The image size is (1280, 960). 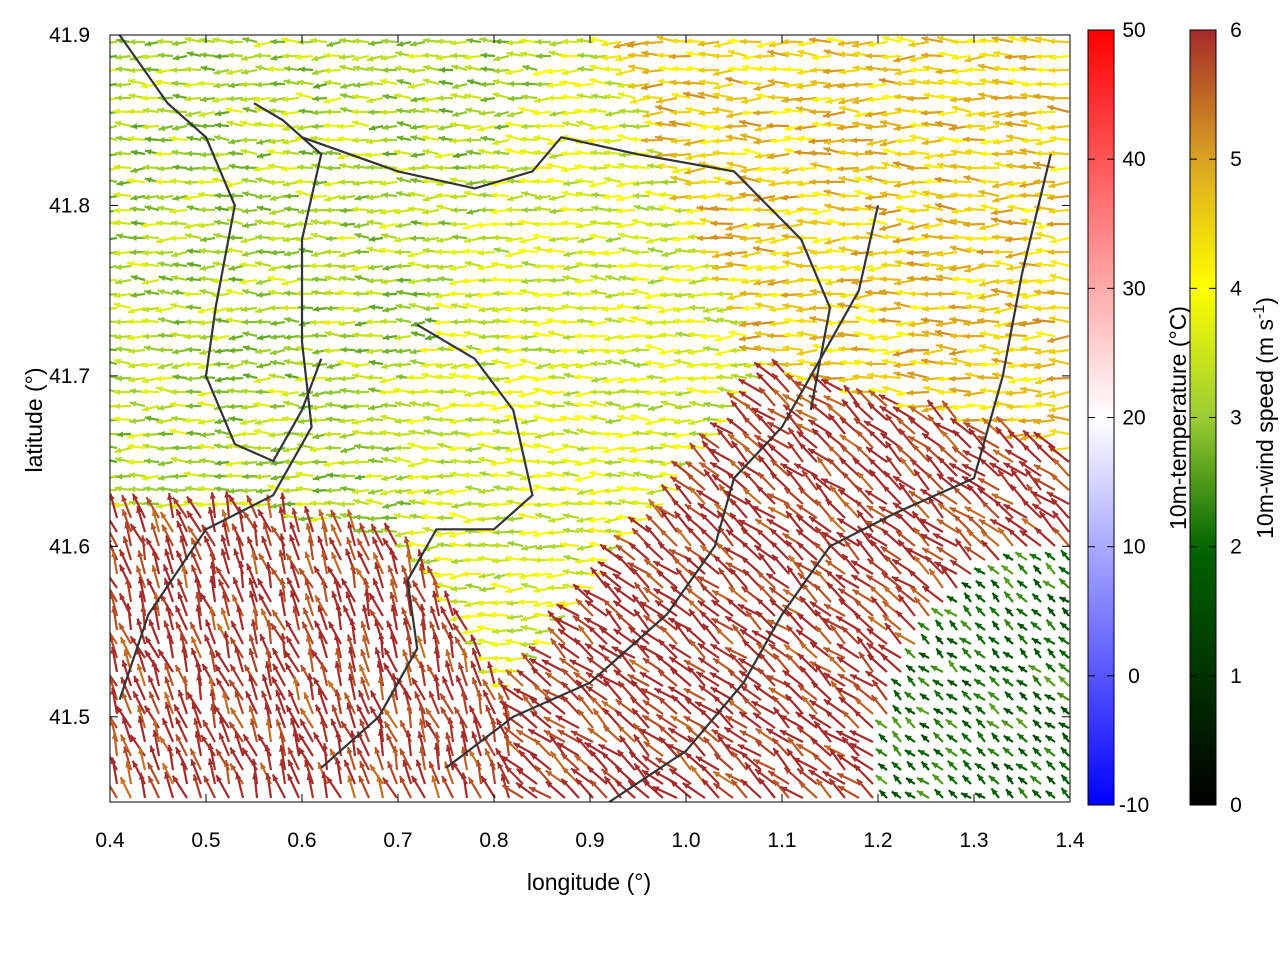 I want to click on colorbar-tick-label: 5, so click(x=1236, y=159).